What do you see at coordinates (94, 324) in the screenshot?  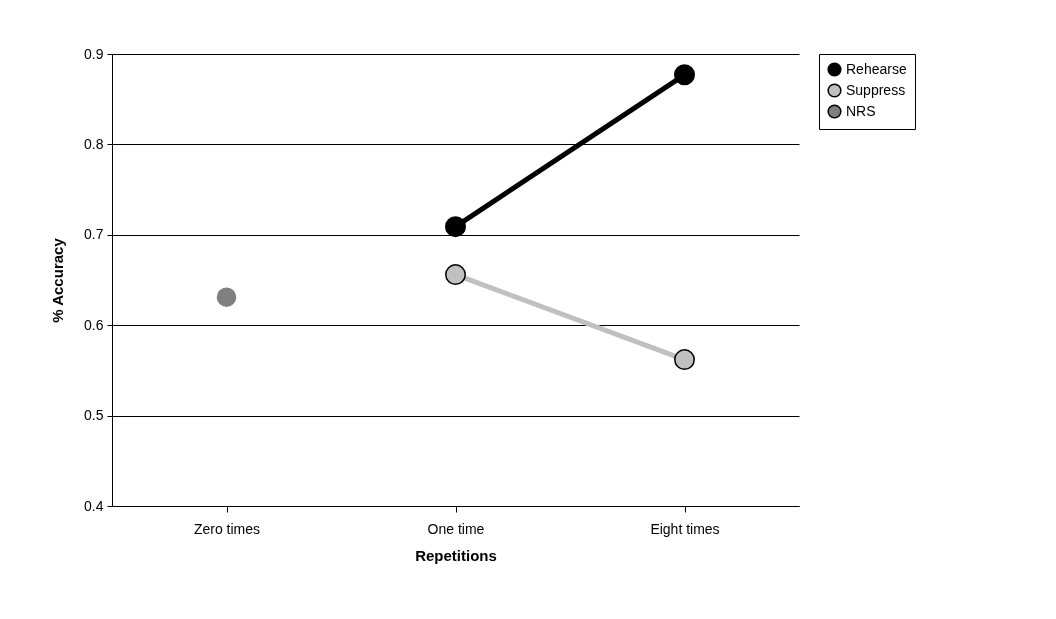 I see `y-tick-label: 0.6` at bounding box center [94, 324].